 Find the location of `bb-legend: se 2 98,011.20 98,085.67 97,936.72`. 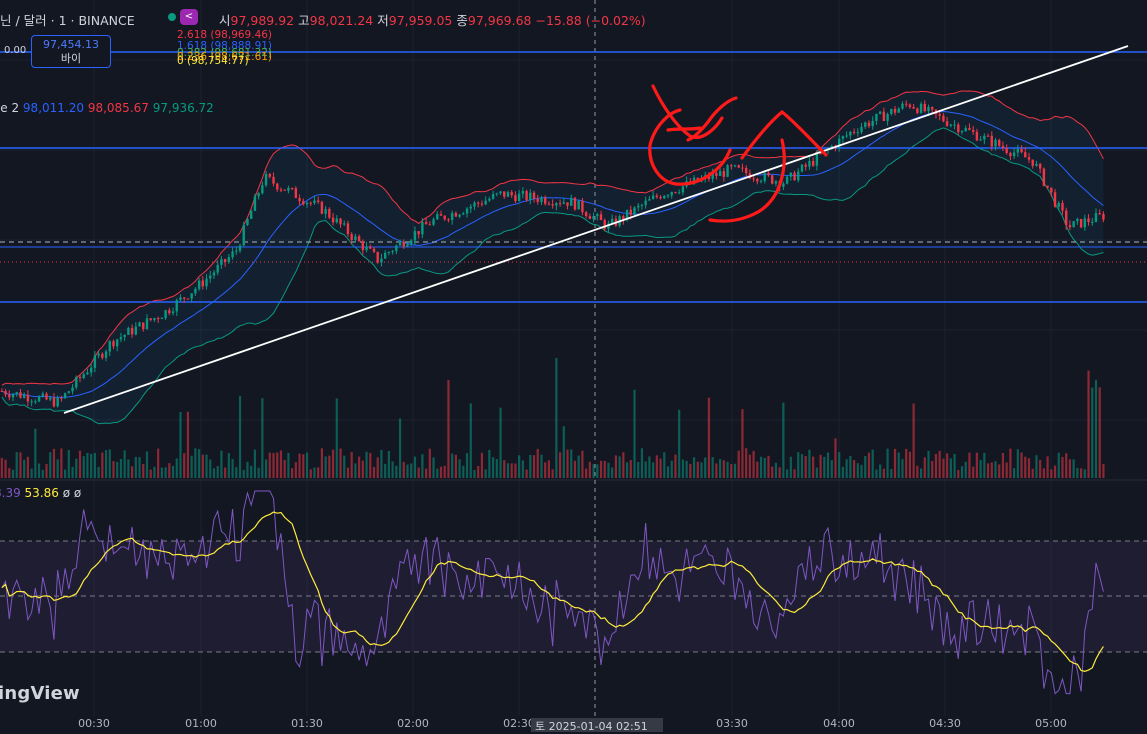

bb-legend: se 2 98,011.20 98,085.67 97,936.72 is located at coordinates (107, 108).